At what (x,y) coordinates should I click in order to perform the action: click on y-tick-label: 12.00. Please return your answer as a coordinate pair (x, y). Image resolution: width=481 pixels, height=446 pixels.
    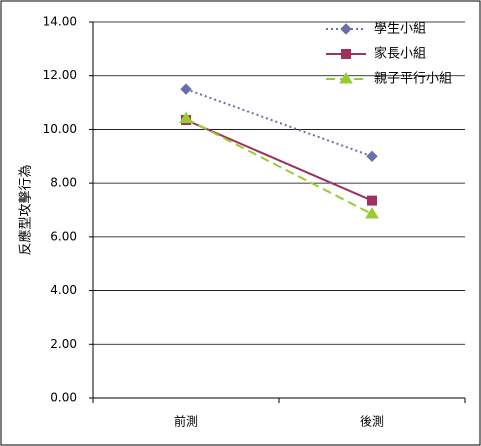
    Looking at the image, I should click on (60, 75).